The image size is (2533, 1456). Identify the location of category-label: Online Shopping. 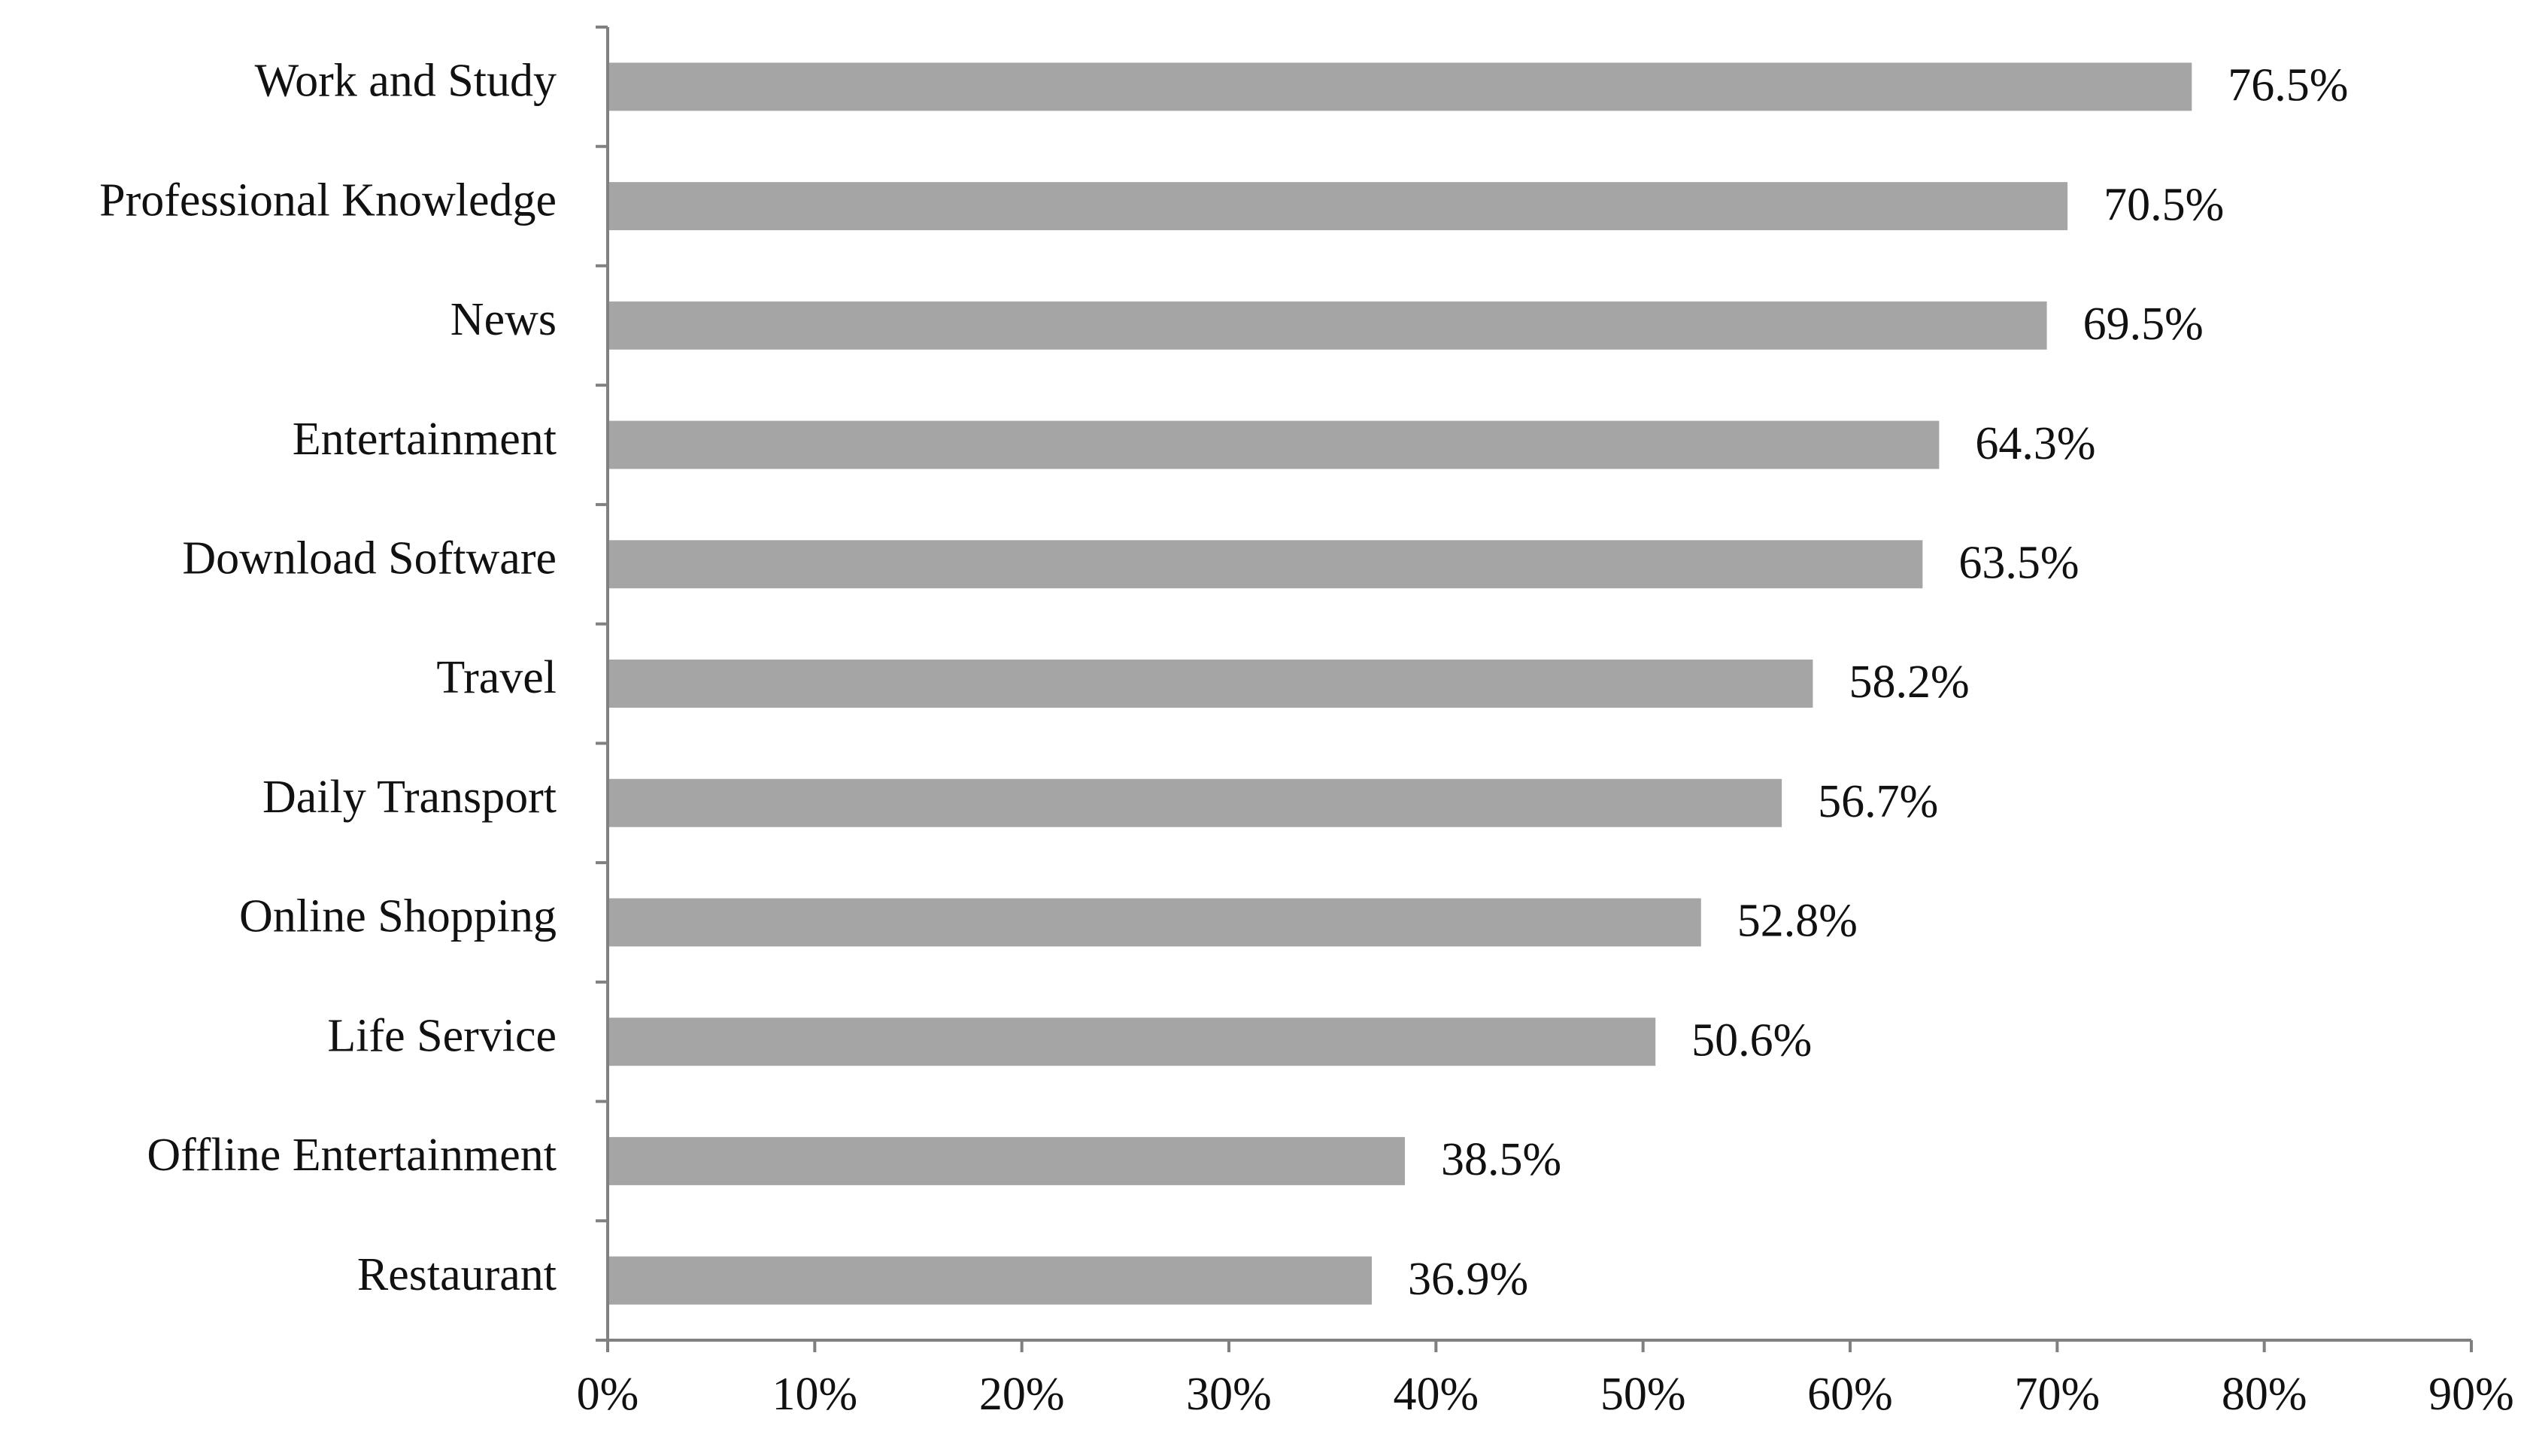
(398, 916).